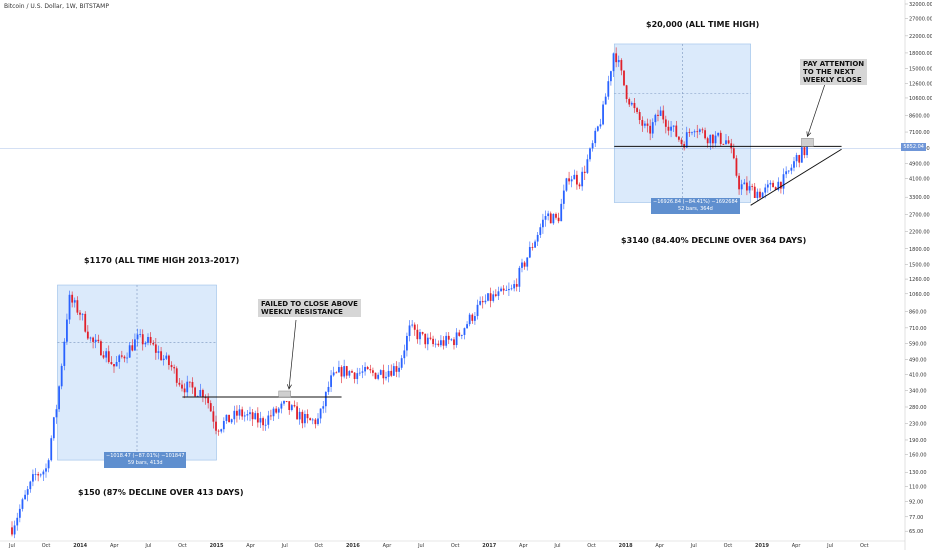 The width and height of the screenshot is (932, 550). I want to click on price-tick-label: 230.00, so click(918, 425).